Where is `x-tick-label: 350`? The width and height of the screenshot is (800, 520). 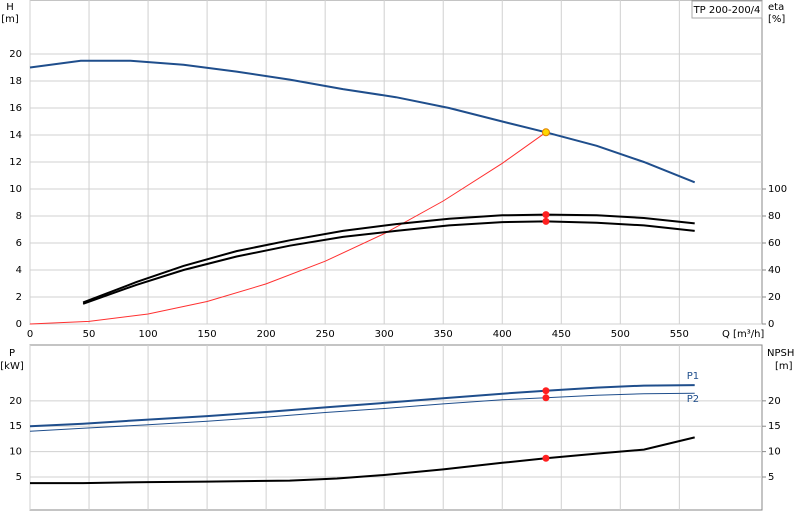 x-tick-label: 350 is located at coordinates (443, 334).